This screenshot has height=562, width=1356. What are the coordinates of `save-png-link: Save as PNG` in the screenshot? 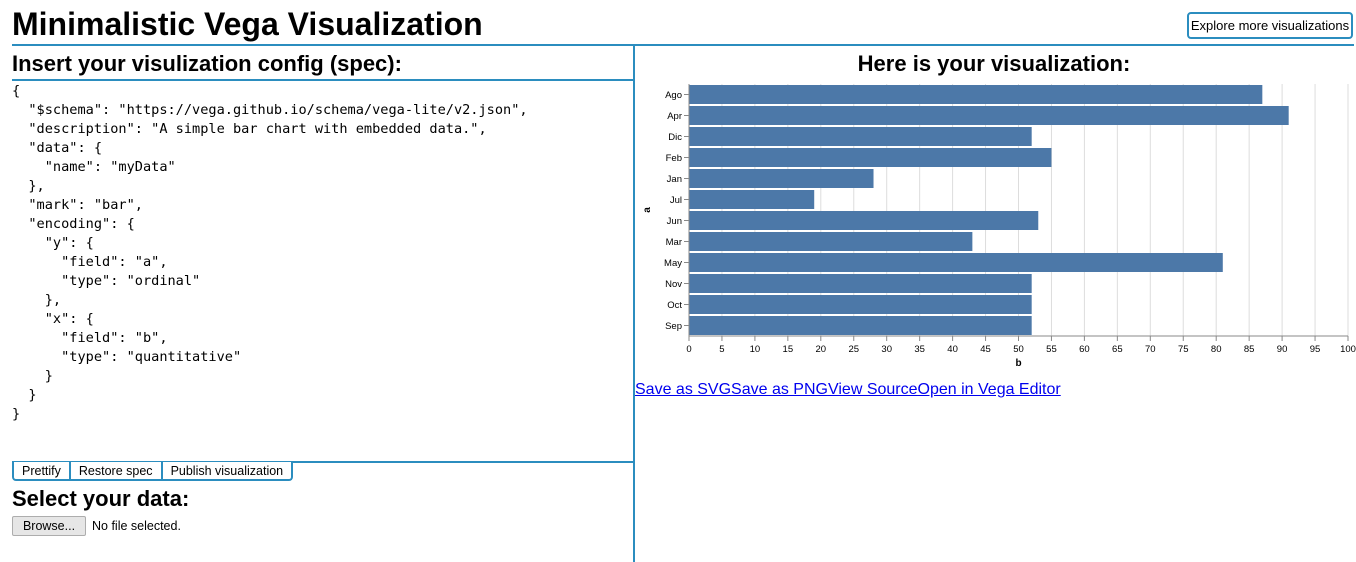 It's located at (779, 389).